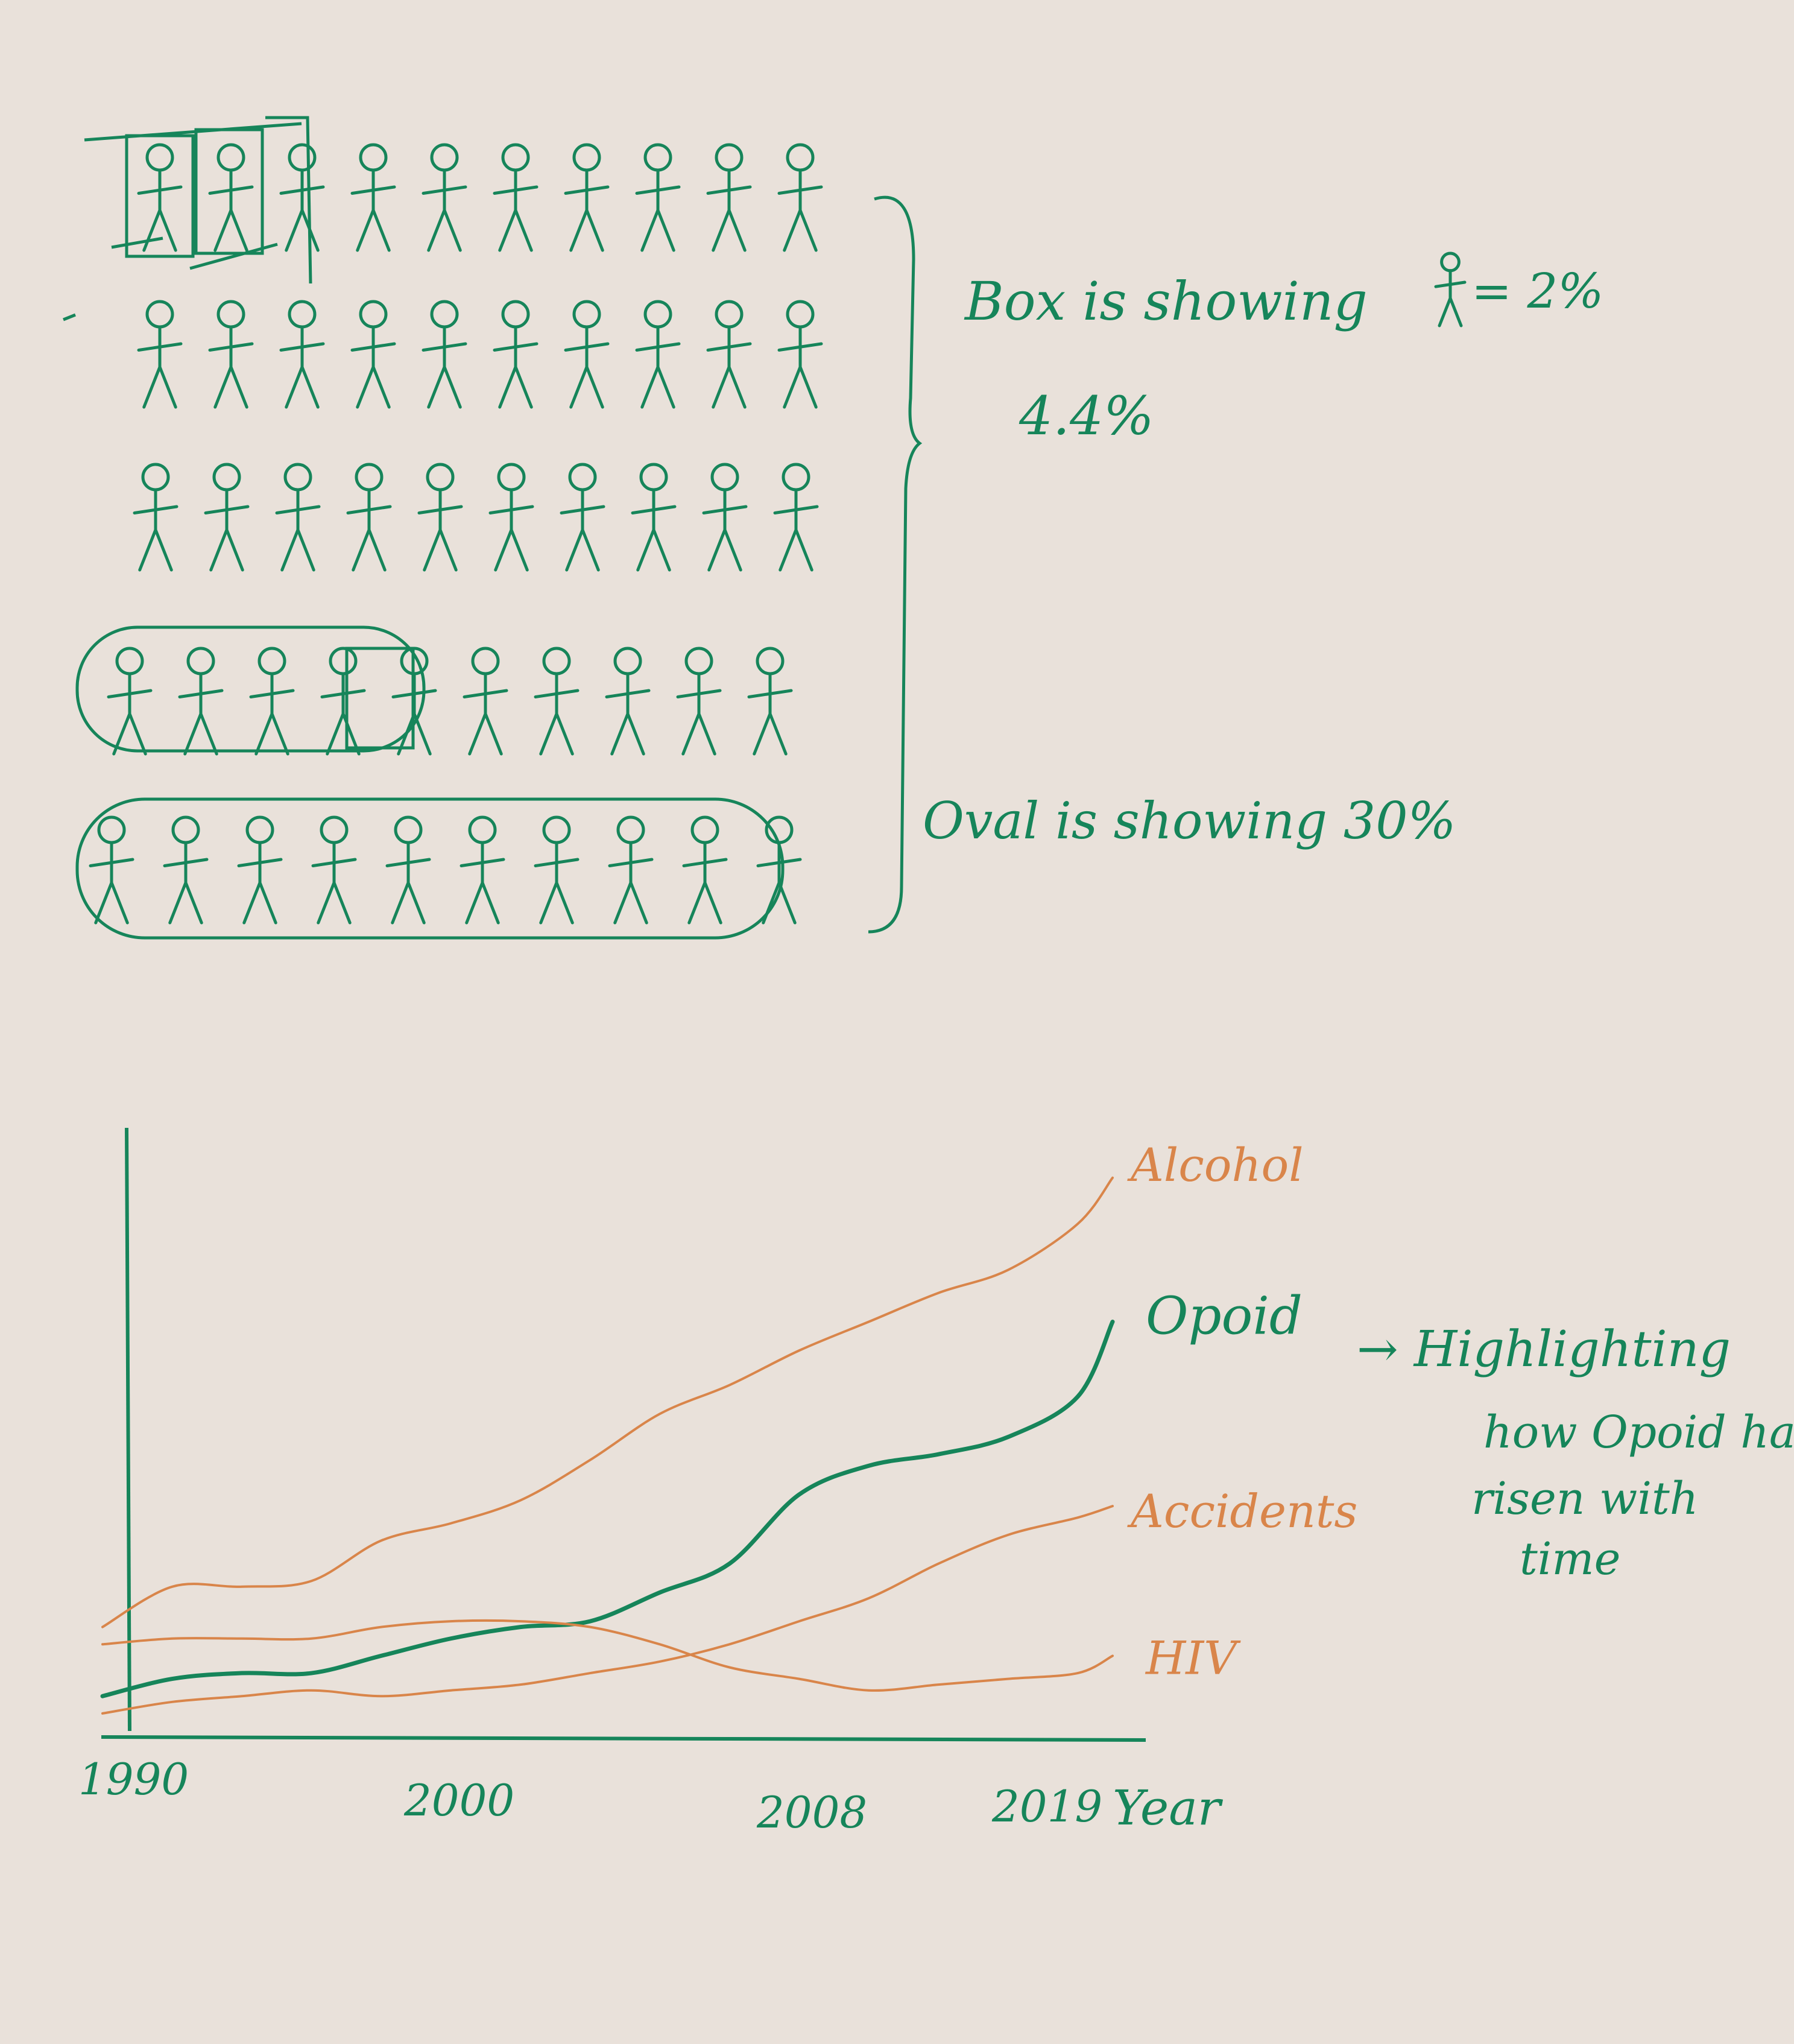 The height and width of the screenshot is (2044, 1794). Describe the element at coordinates (811, 1812) in the screenshot. I see `x-tick-label: 2008` at that location.